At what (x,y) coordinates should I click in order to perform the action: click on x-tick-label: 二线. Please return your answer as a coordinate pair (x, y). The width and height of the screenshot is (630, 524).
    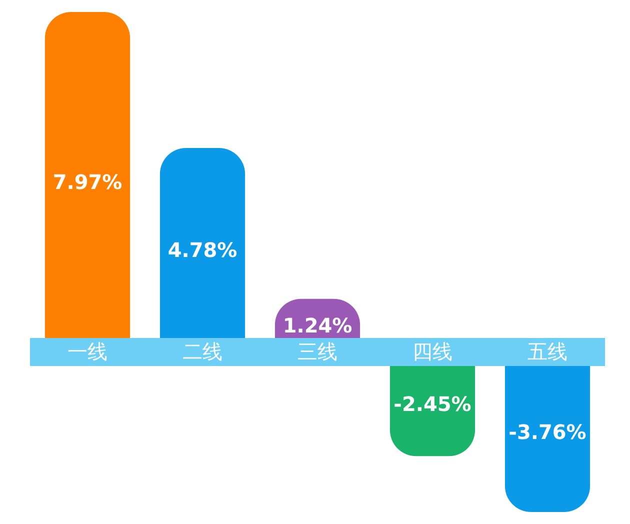
    Looking at the image, I should click on (202, 352).